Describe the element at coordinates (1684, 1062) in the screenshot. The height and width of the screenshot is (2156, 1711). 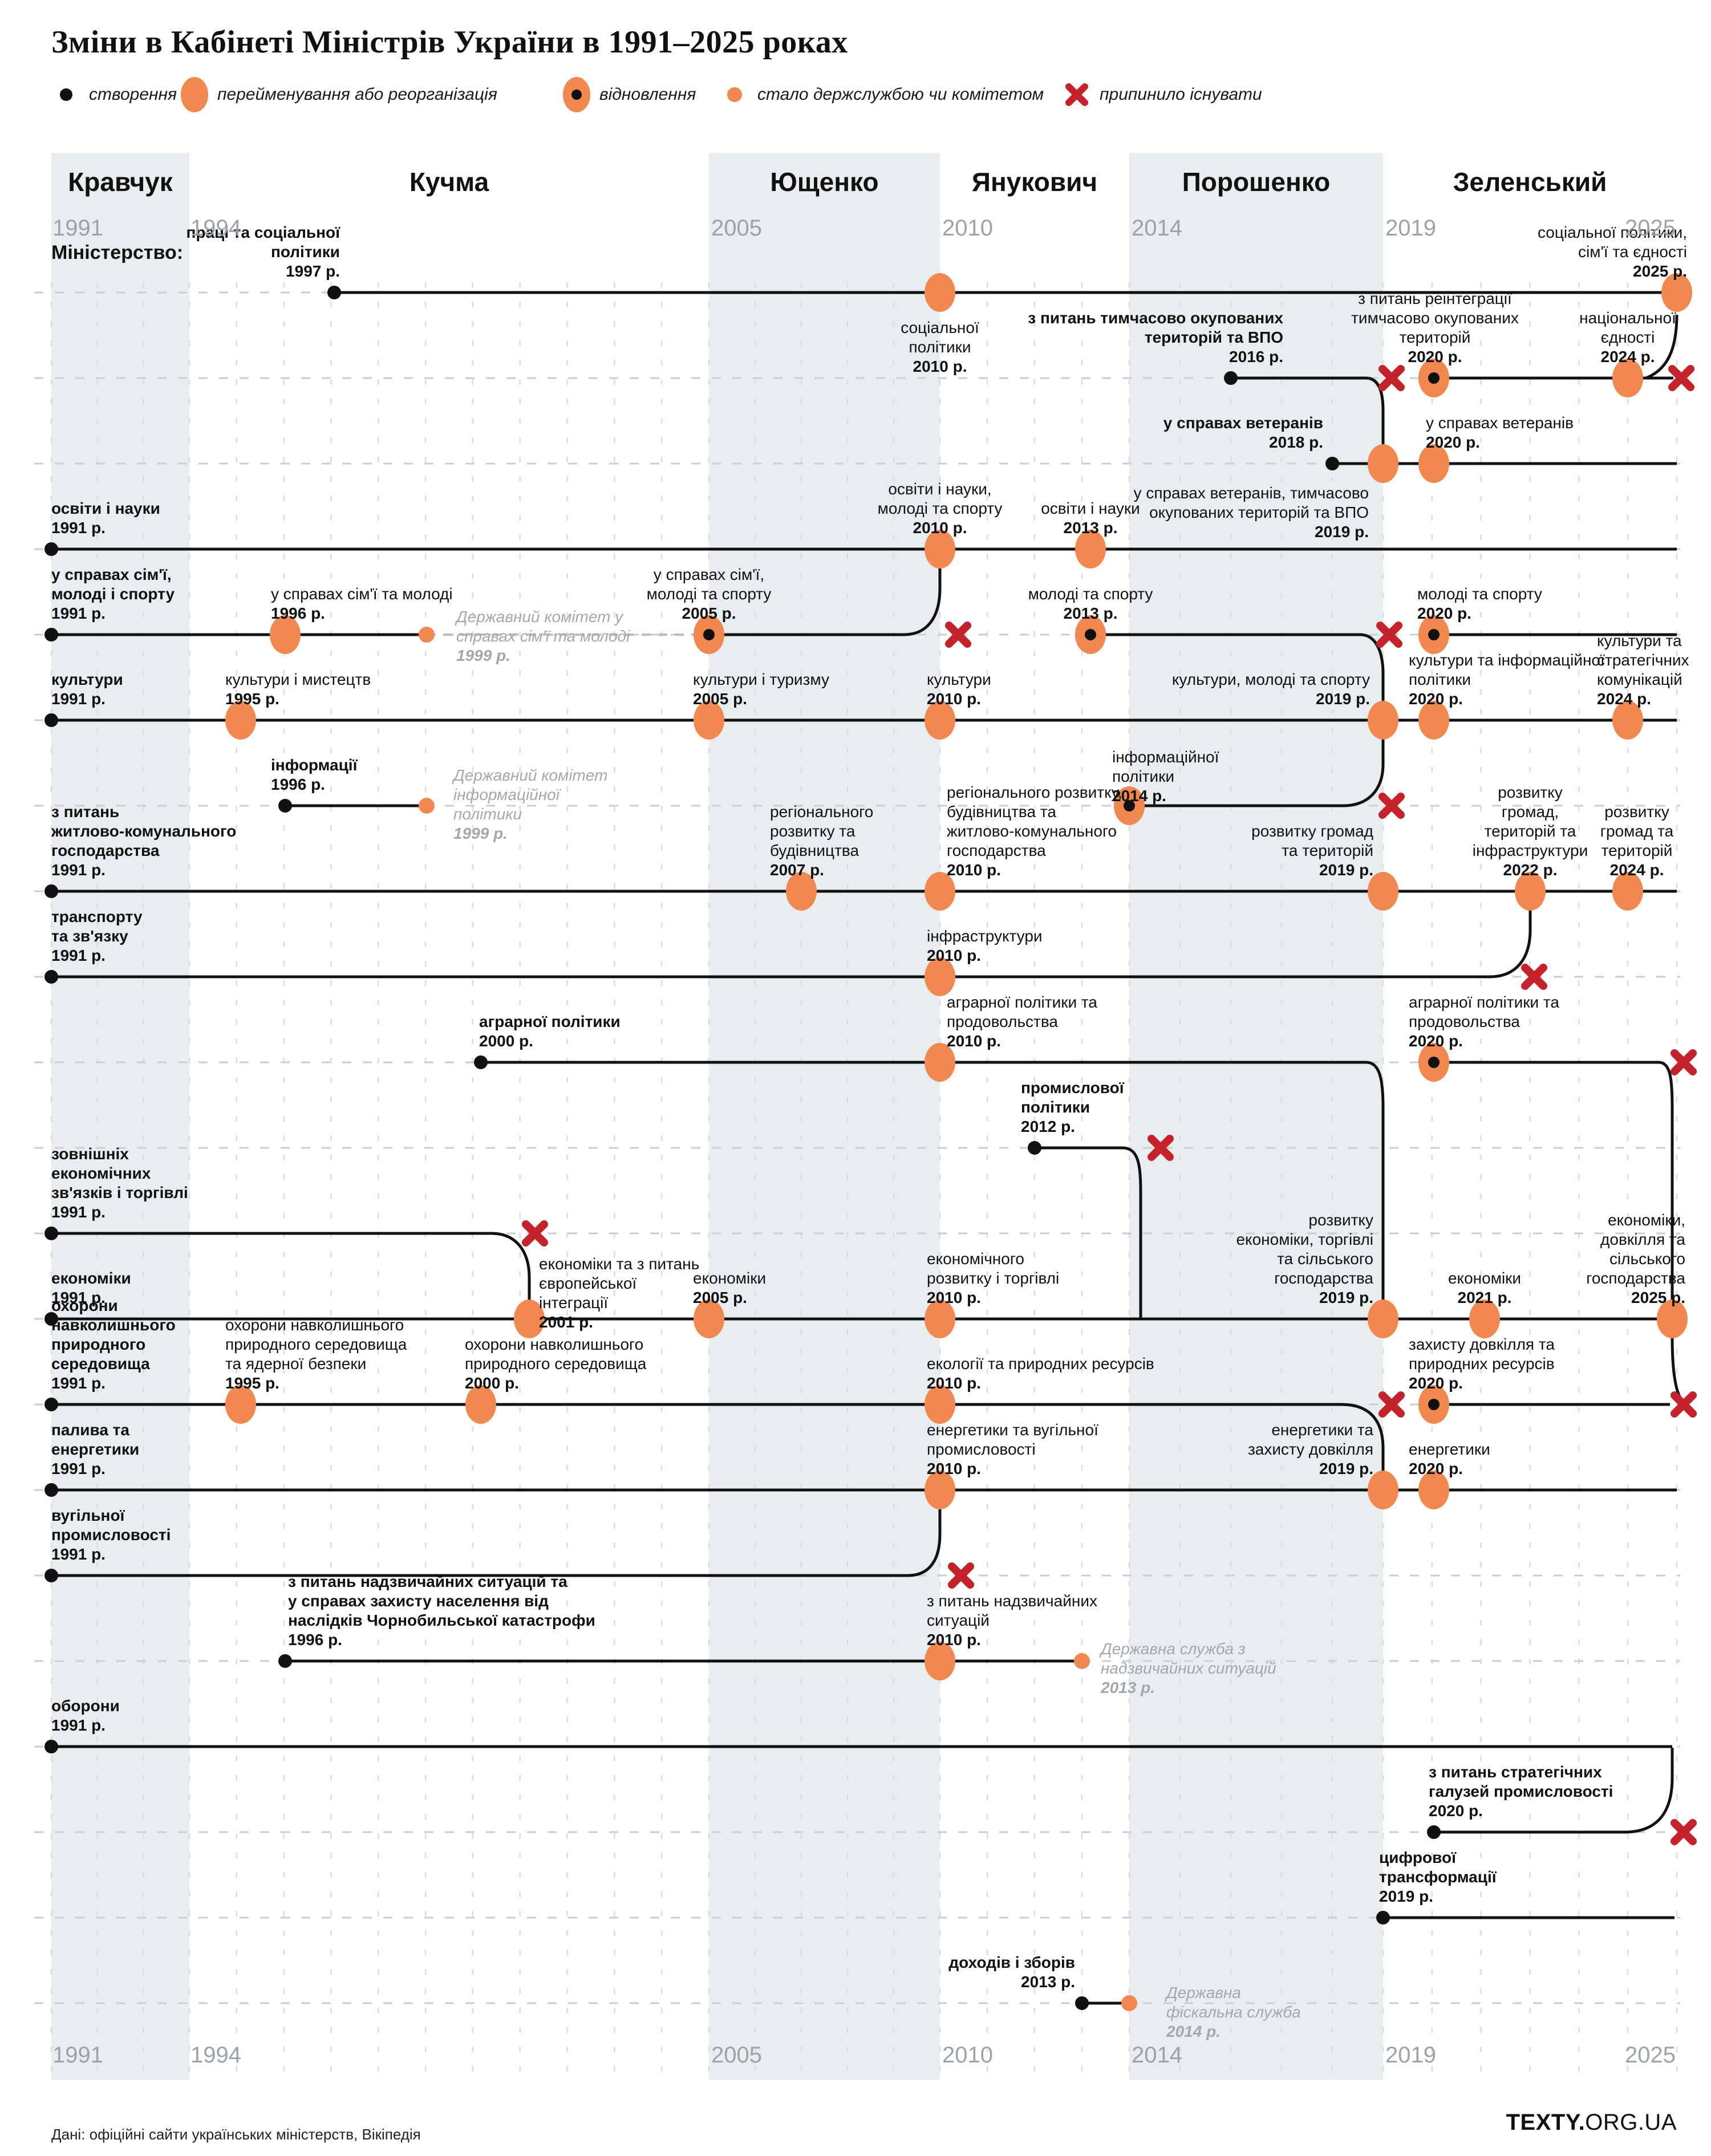
I see `node-ceased-agrarian-2025` at that location.